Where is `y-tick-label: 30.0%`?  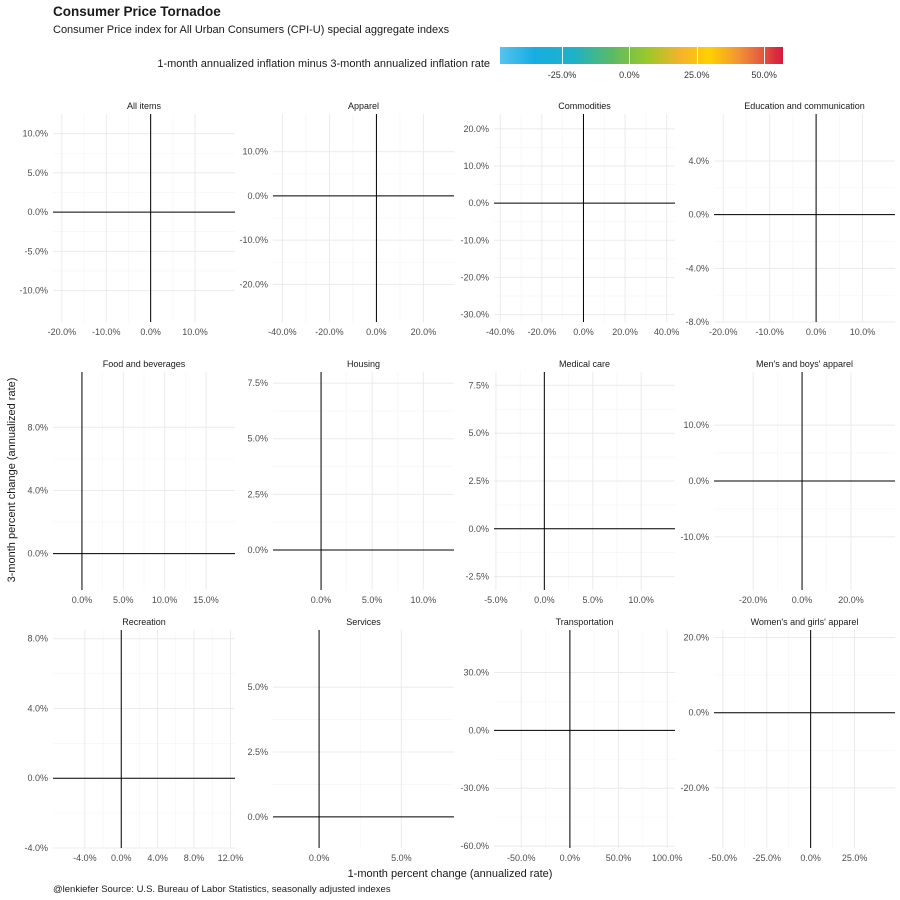 y-tick-label: 30.0% is located at coordinates (476, 672).